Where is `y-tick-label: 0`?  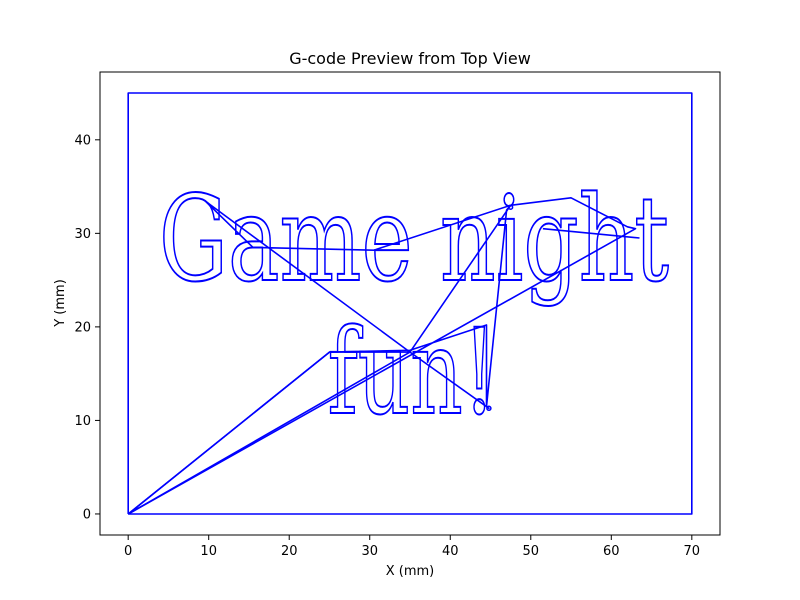
y-tick-label: 0 is located at coordinates (87, 514).